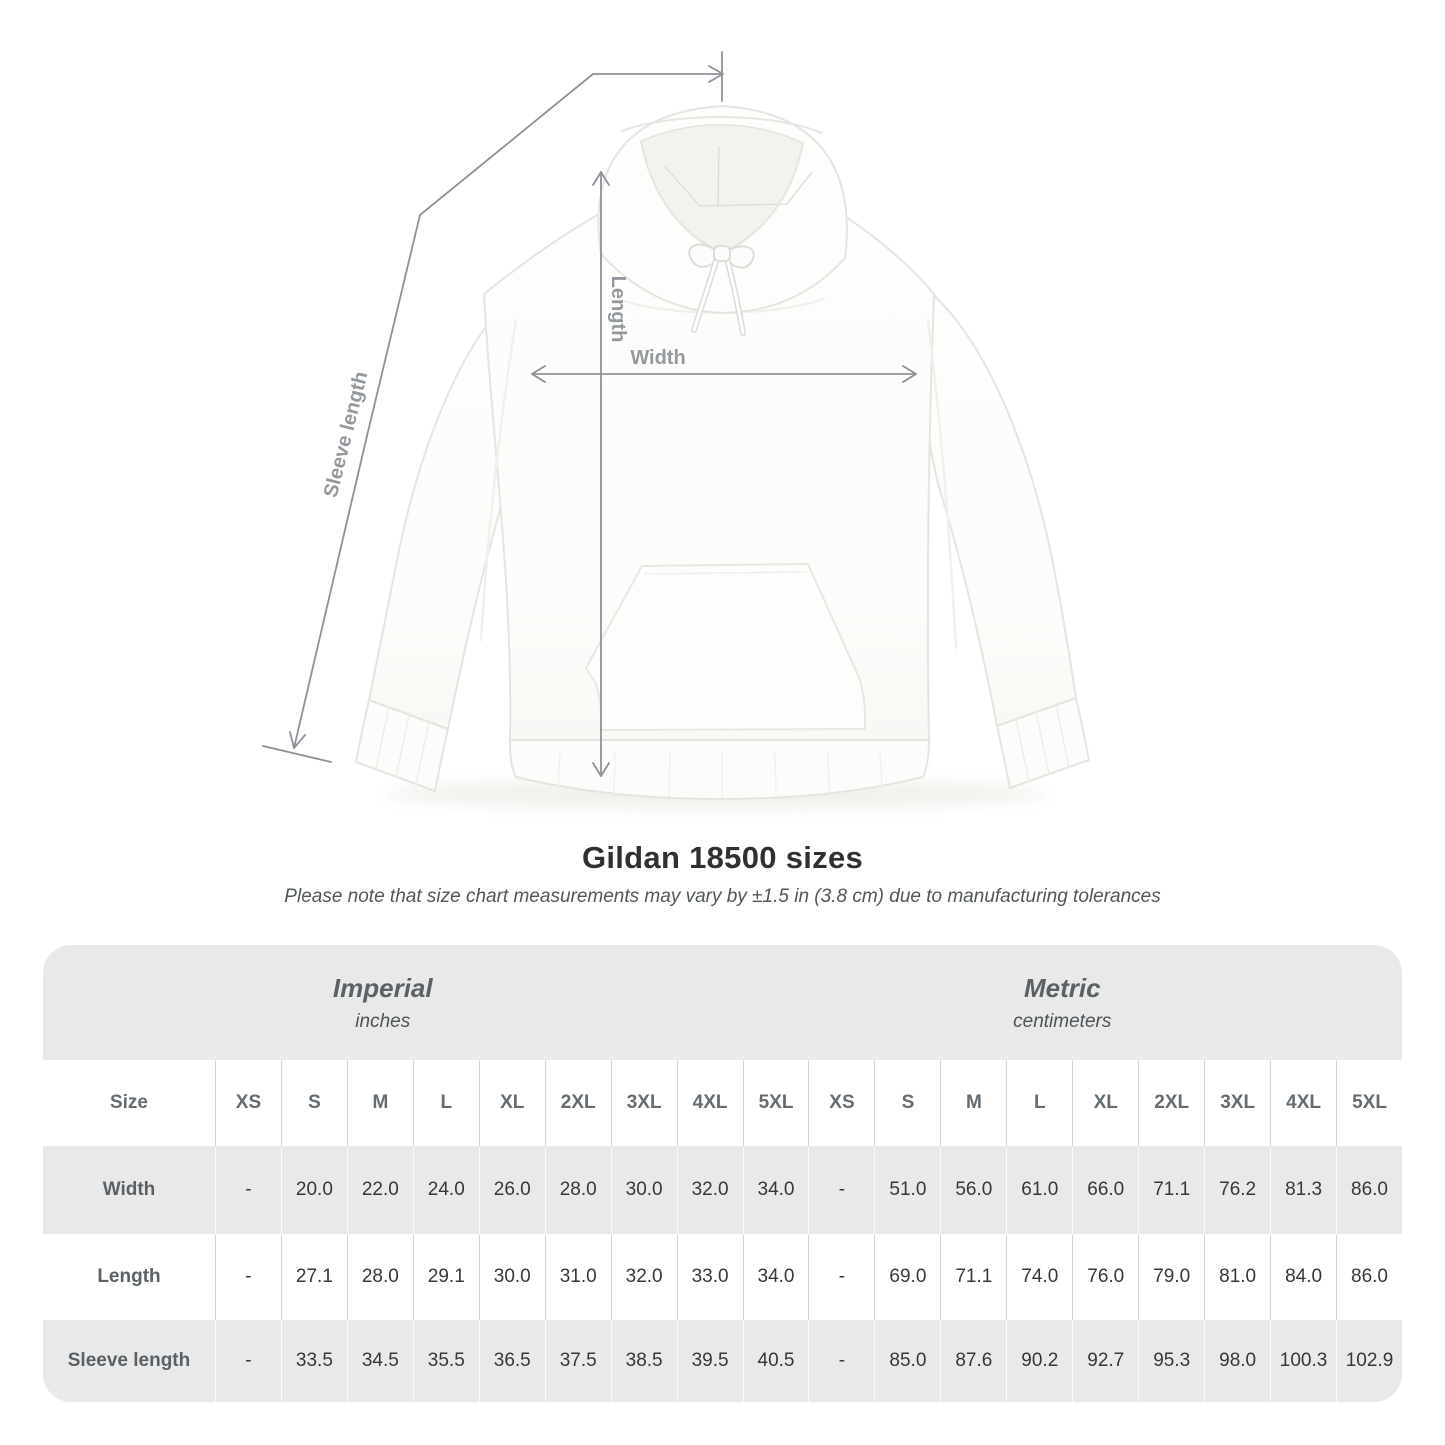 Image resolution: width=1445 pixels, height=1445 pixels. Describe the element at coordinates (720, 773) in the screenshot. I see `hem-ribs` at that location.